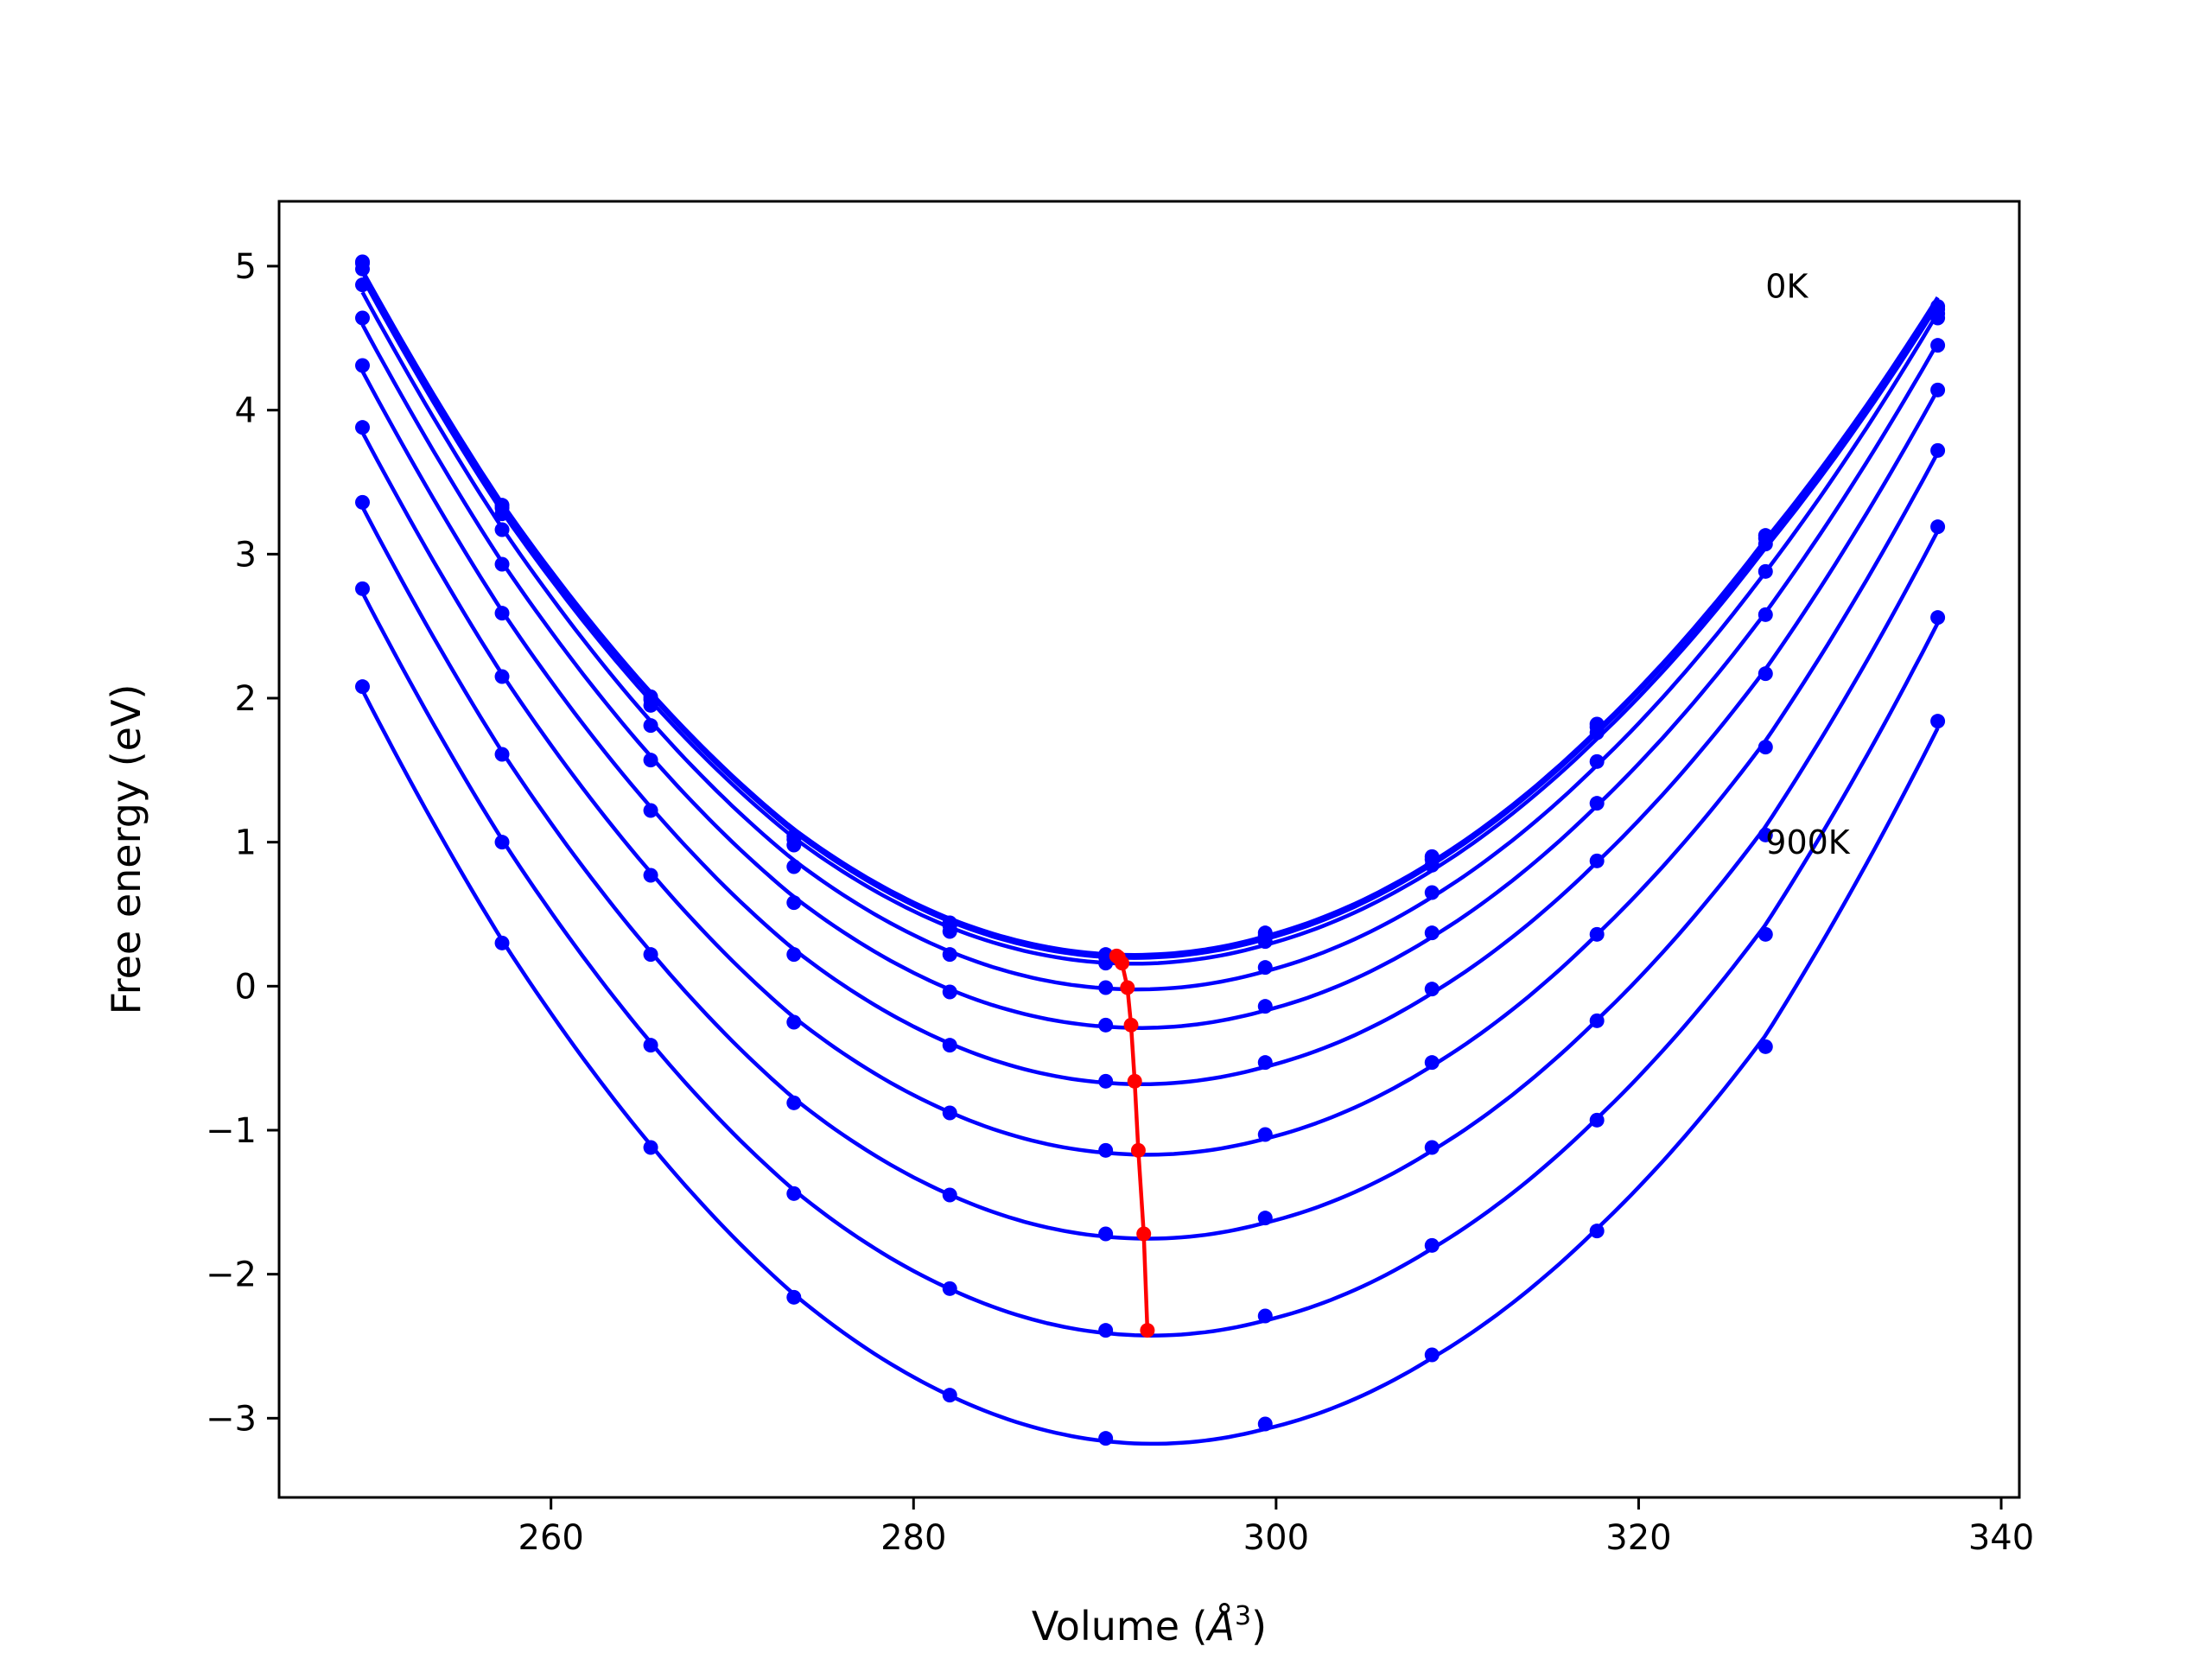 This screenshot has height=1659, width=2212. Describe the element at coordinates (1808, 564) in the screenshot. I see `annotations: 0K 900K` at that location.